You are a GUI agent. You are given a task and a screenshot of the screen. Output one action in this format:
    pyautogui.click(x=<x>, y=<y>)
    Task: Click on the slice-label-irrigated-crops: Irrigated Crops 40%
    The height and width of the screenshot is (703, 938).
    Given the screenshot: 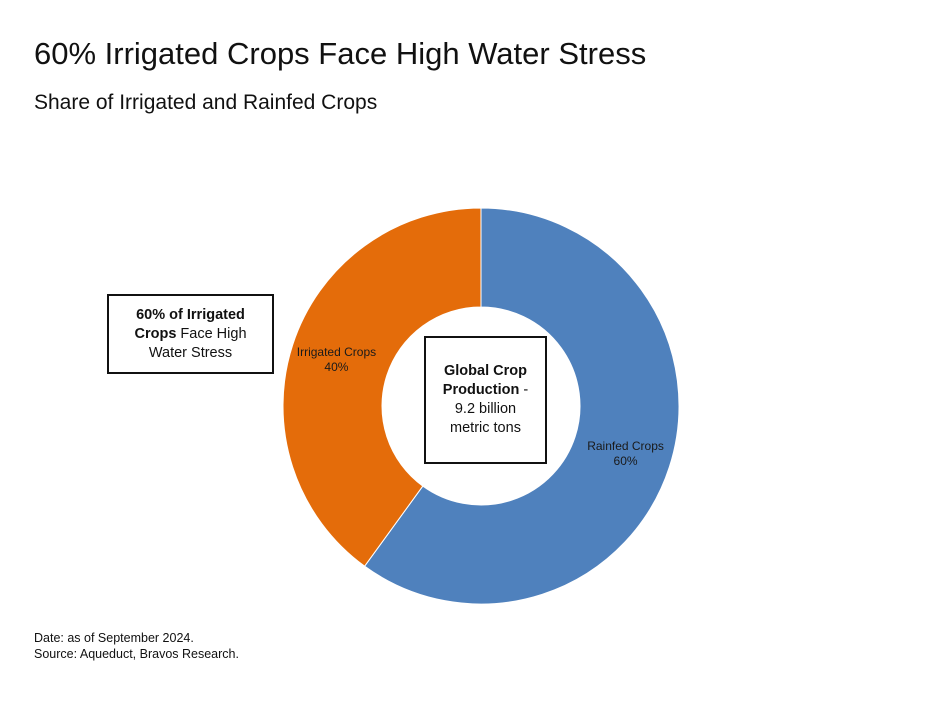 What is the action you would take?
    pyautogui.click(x=336, y=359)
    